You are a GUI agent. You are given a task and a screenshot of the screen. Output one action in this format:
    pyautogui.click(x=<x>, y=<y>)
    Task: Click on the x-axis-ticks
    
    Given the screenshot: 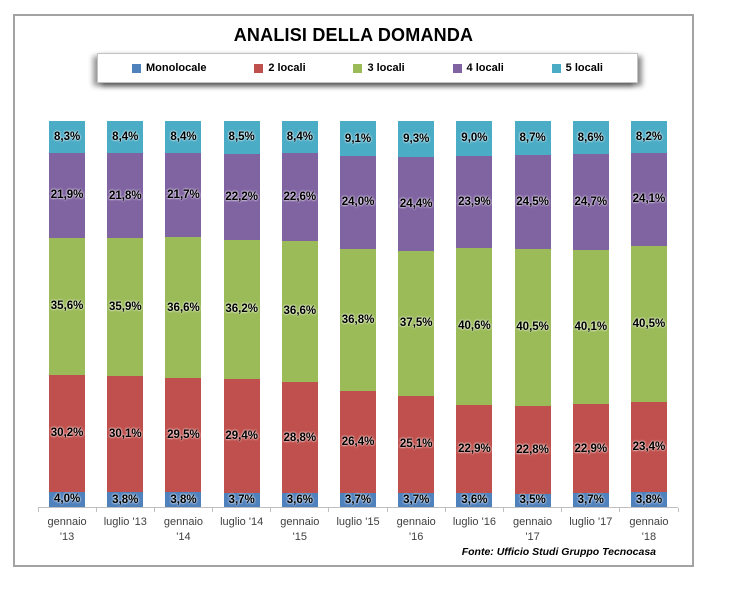 What is the action you would take?
    pyautogui.click(x=358, y=510)
    